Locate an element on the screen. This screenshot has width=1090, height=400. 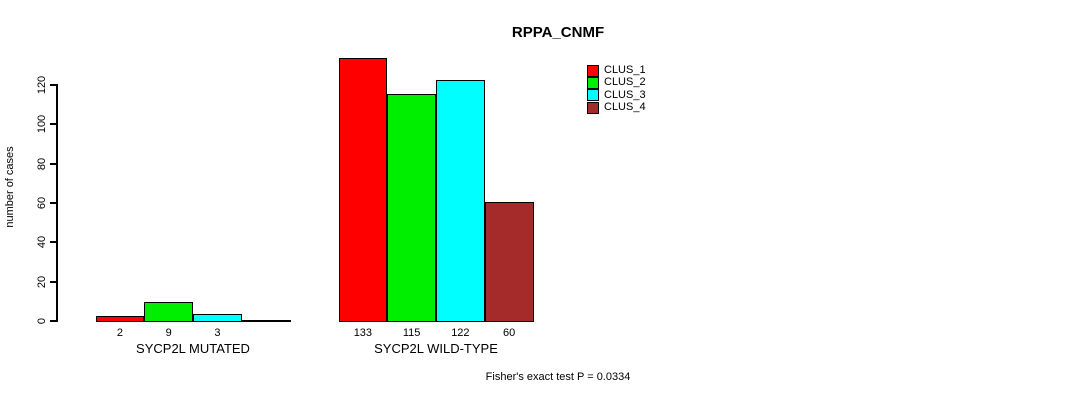
y-tick-label: 80 is located at coordinates (42, 163).